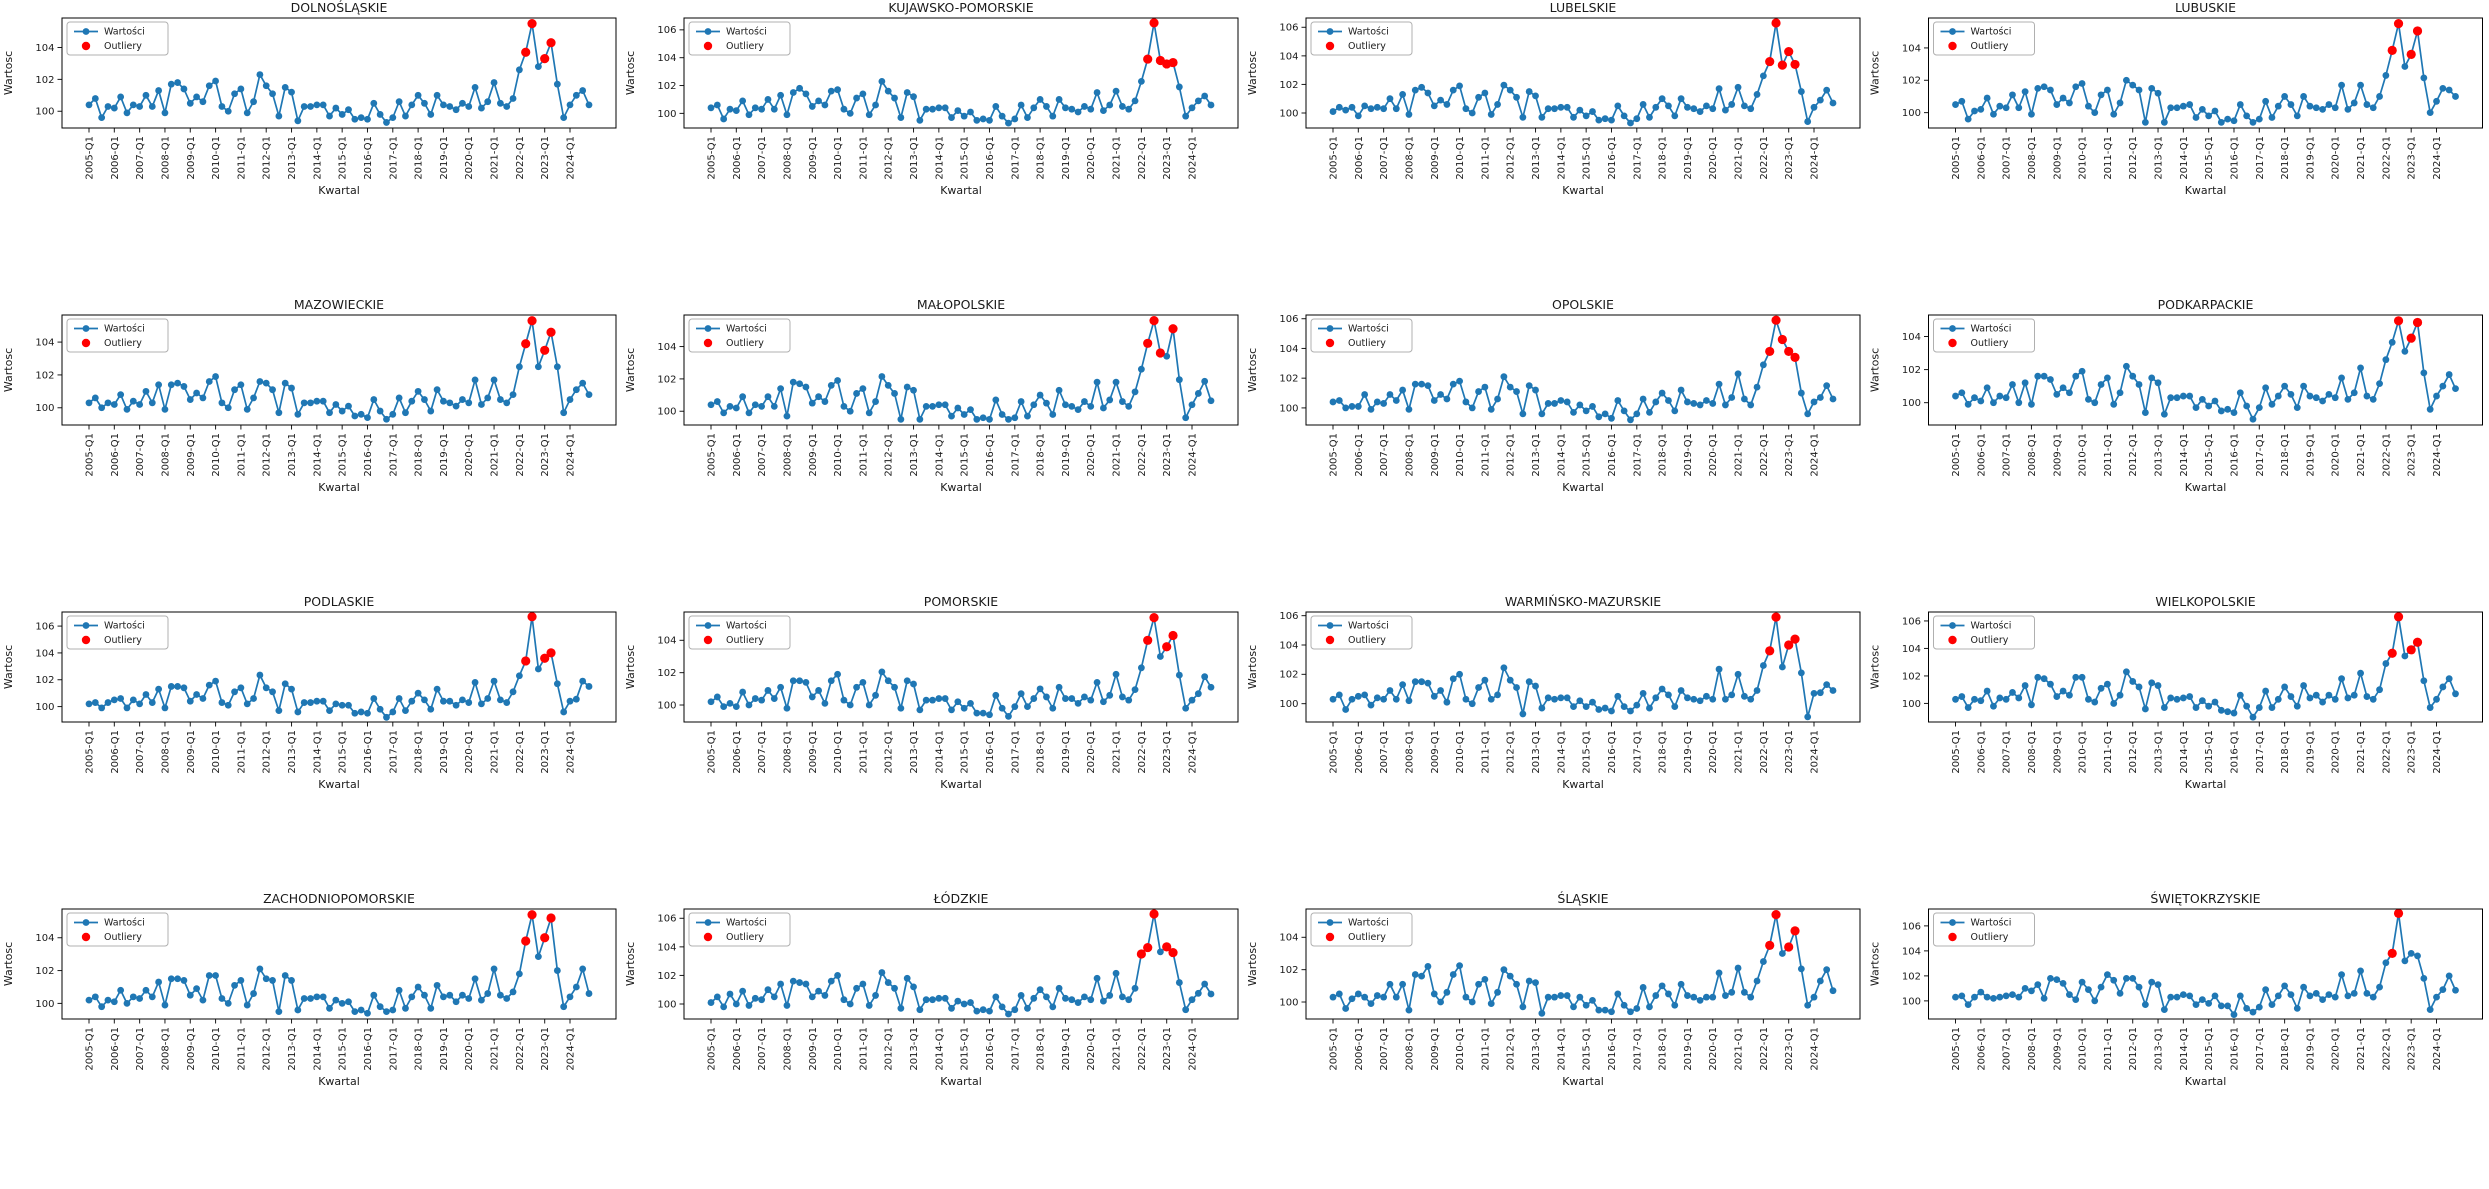 The image size is (2489, 1189). What do you see at coordinates (1485, 455) in the screenshot?
I see `x-tick-label: 2011-Q1` at bounding box center [1485, 455].